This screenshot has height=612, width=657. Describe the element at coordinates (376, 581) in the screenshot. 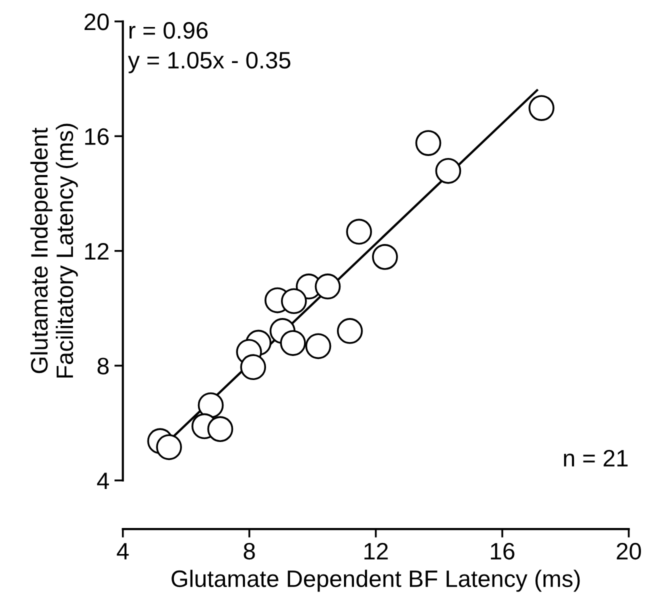

I see `x-axis-title: Glutamate Dependent BF Latency (ms)` at that location.